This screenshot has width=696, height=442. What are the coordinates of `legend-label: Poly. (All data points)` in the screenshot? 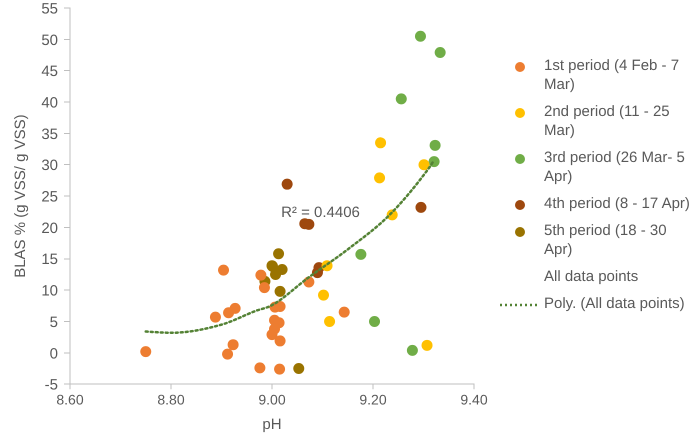 It's located at (615, 303).